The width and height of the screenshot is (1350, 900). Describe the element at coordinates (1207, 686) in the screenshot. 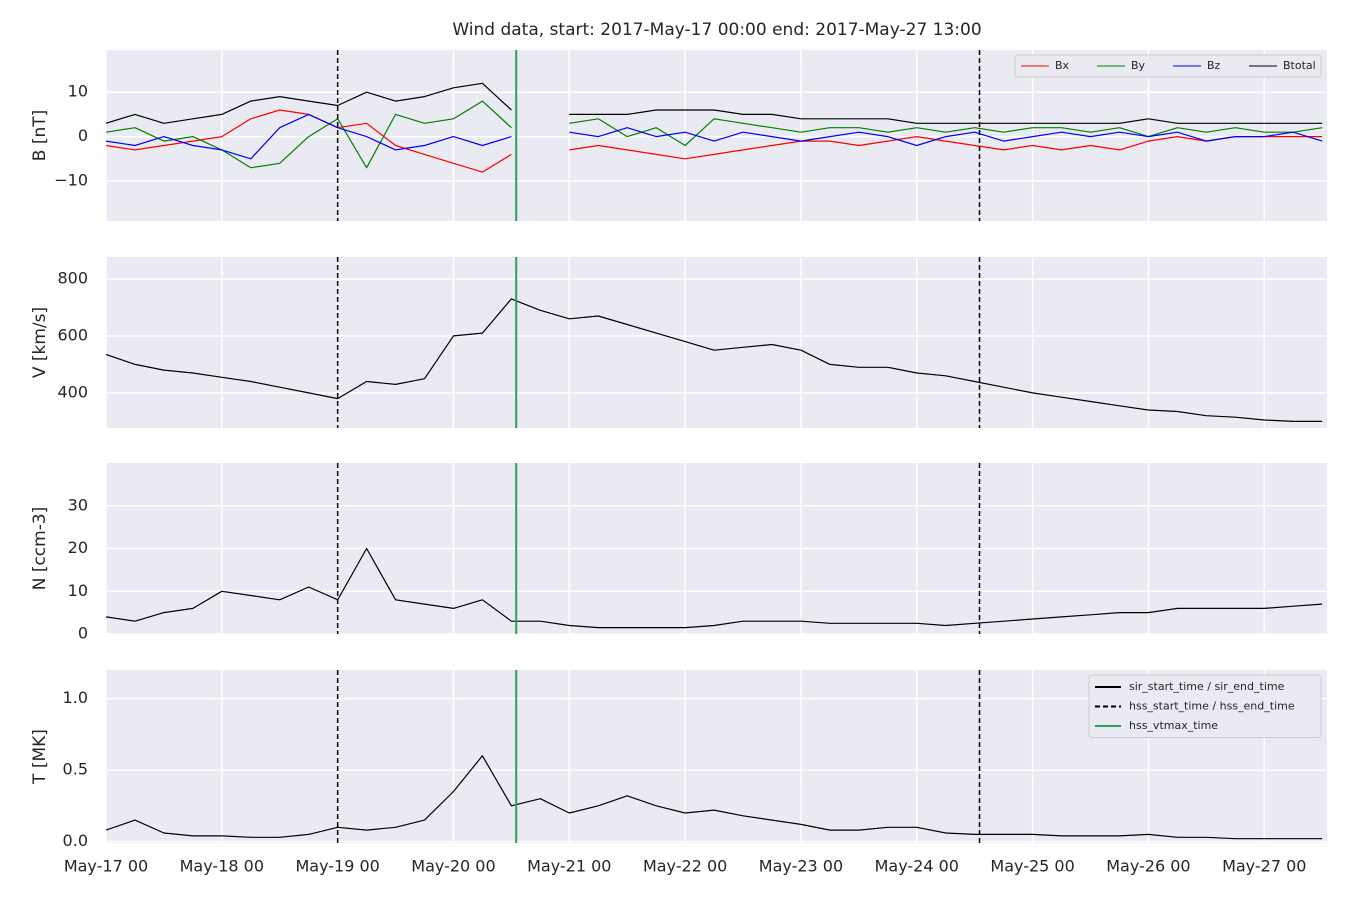

I see `legend-label: sir_start_time / sir_end_time` at that location.